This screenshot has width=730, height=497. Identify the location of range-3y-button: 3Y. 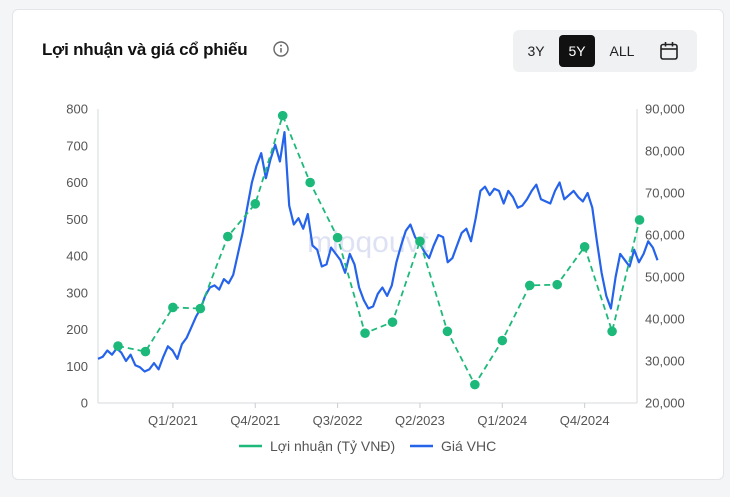
(536, 51).